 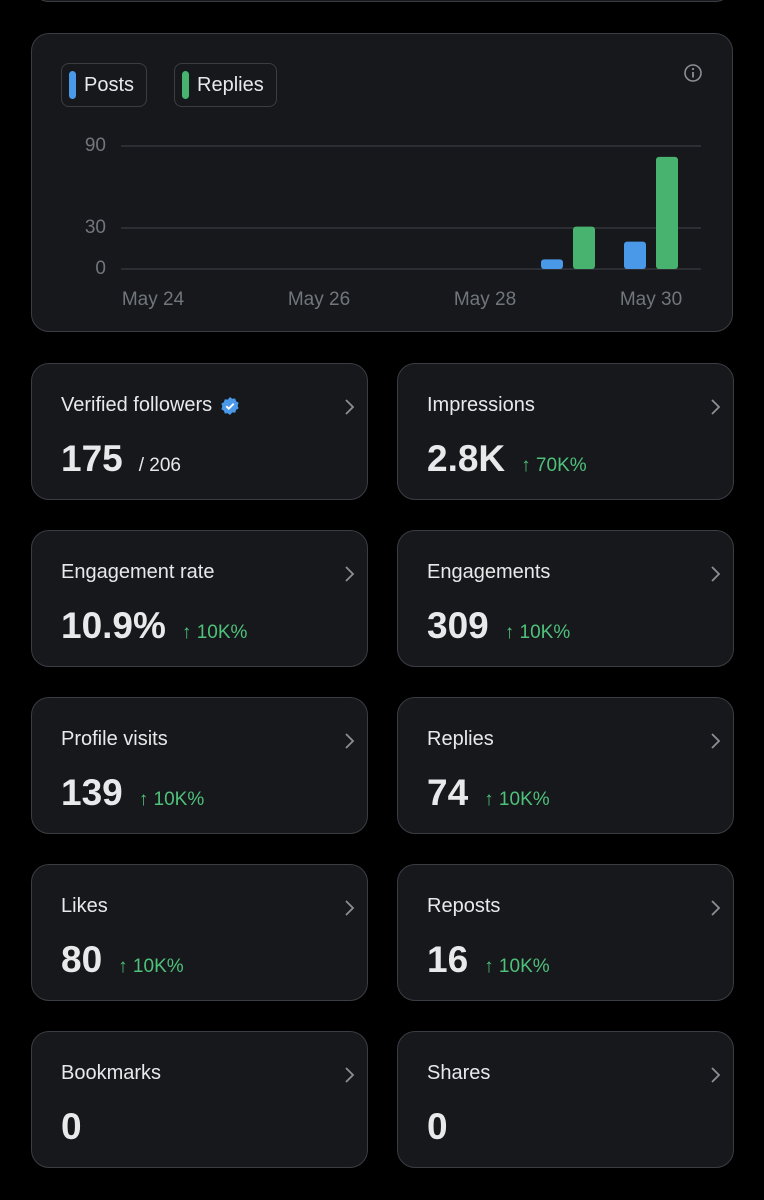 What do you see at coordinates (95, 145) in the screenshot?
I see `y-tick-label: 90` at bounding box center [95, 145].